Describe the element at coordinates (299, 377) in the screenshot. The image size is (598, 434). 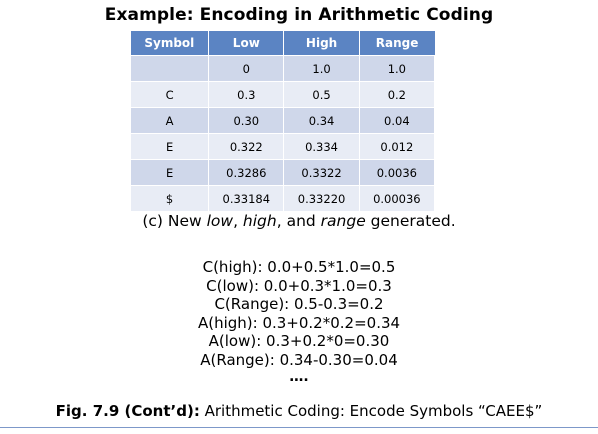
I see `ellipsis: ….` at that location.